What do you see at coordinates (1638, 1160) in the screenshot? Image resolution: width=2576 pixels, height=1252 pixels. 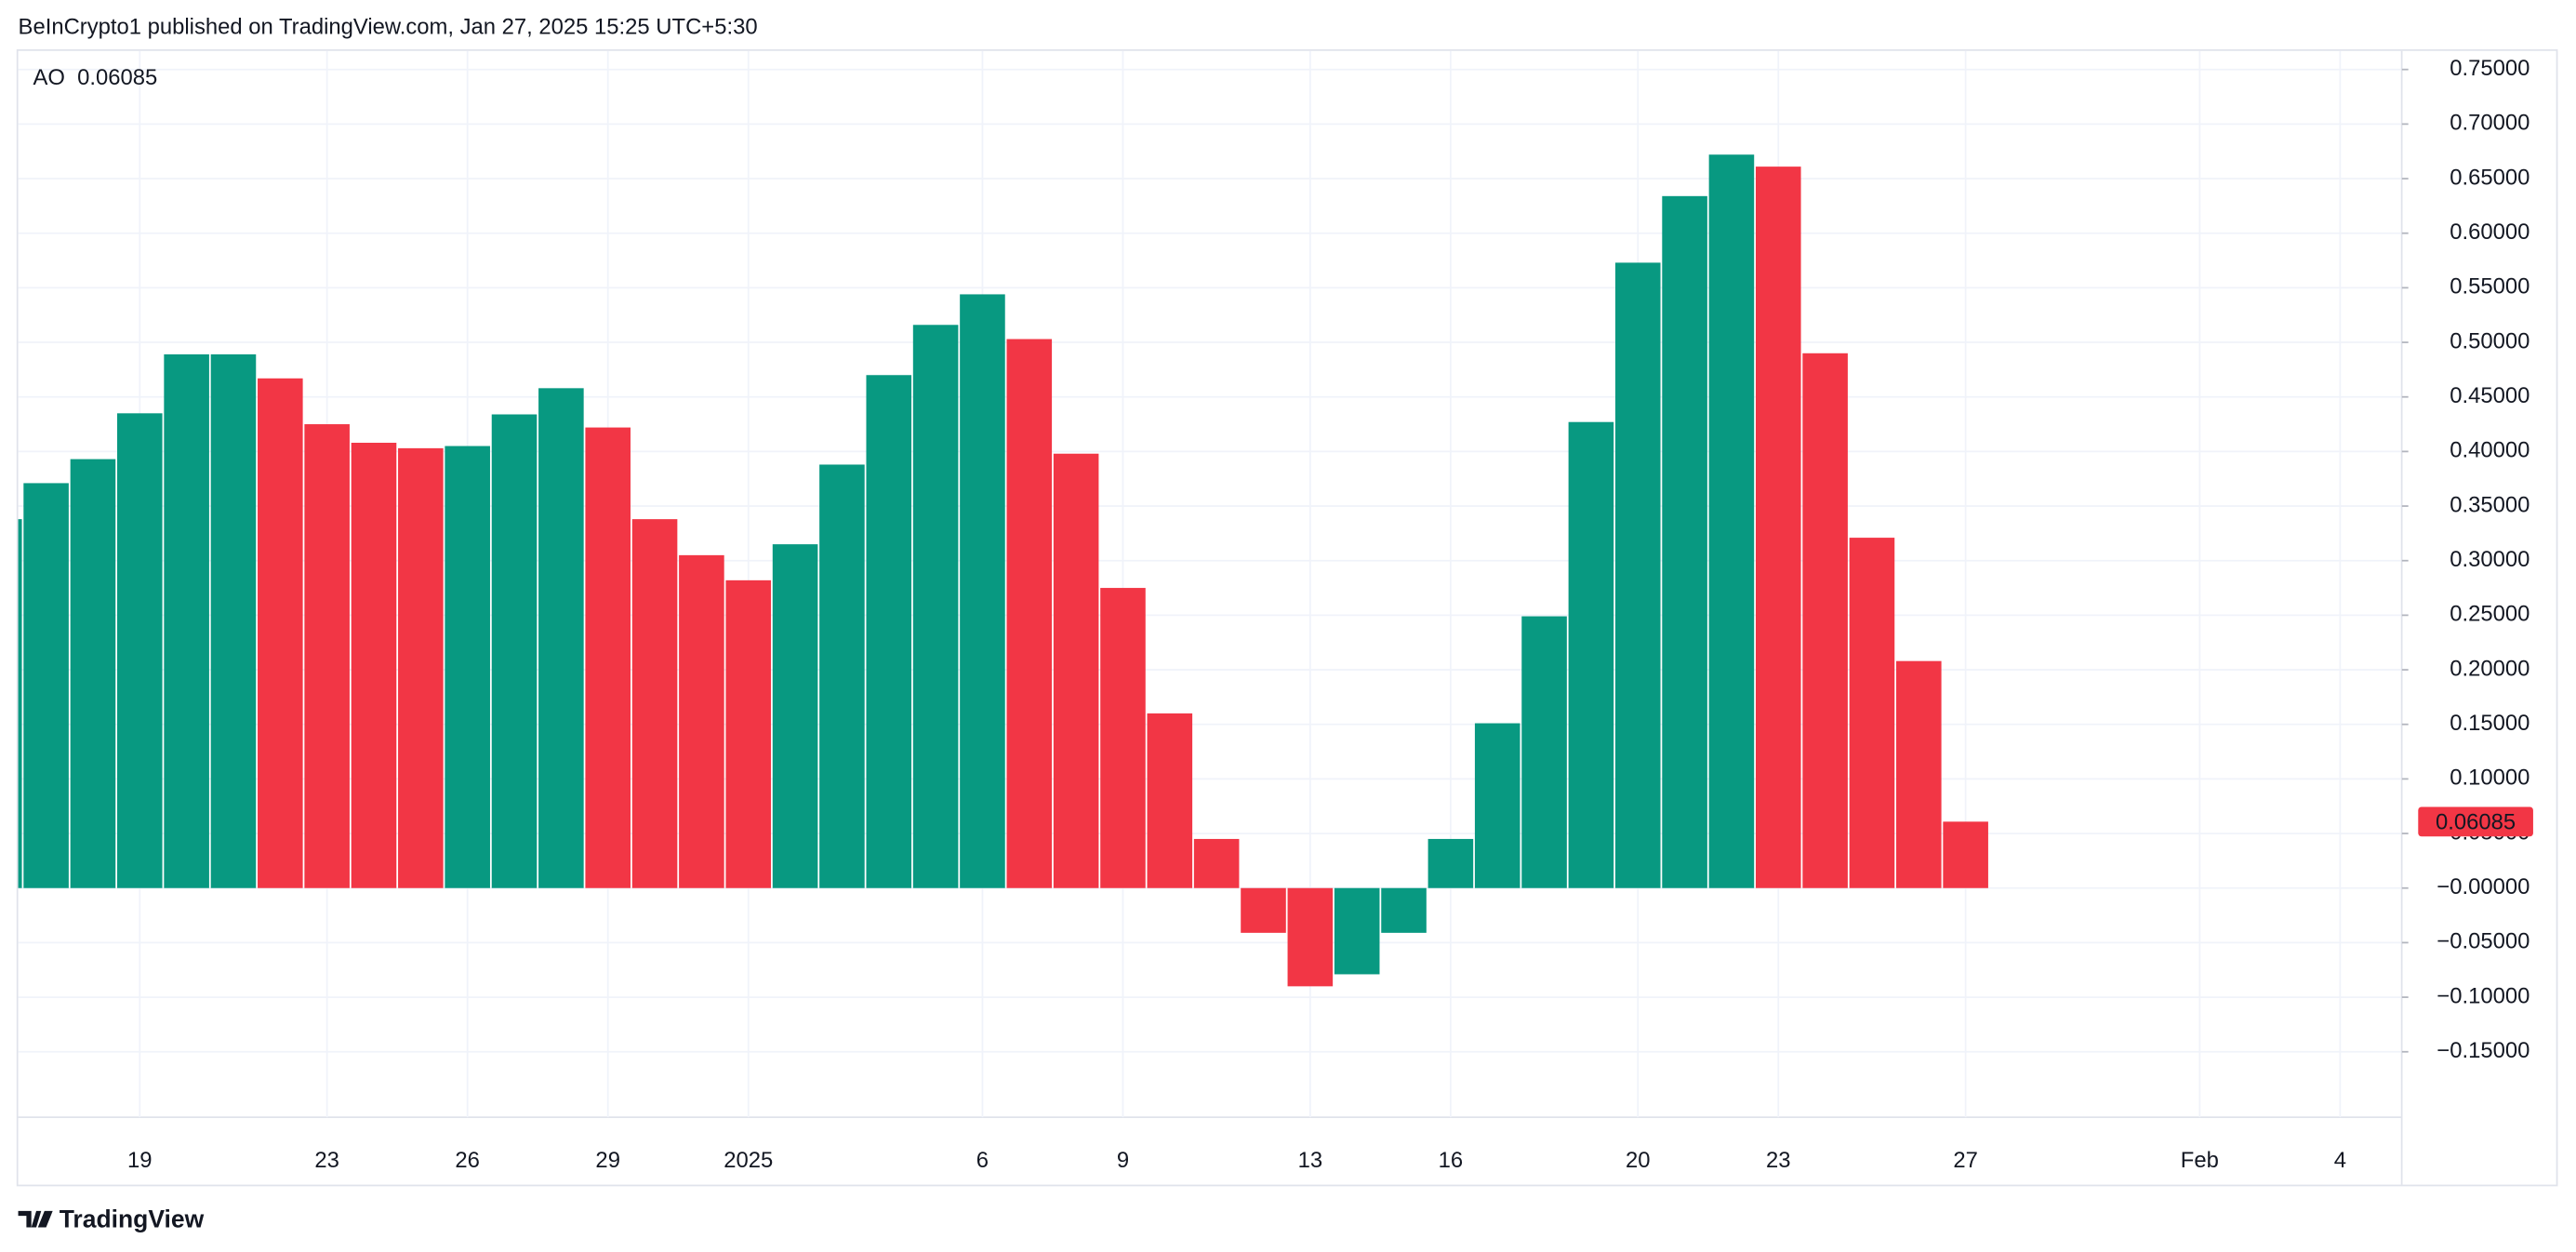 I see `x-tick-label: 20` at bounding box center [1638, 1160].